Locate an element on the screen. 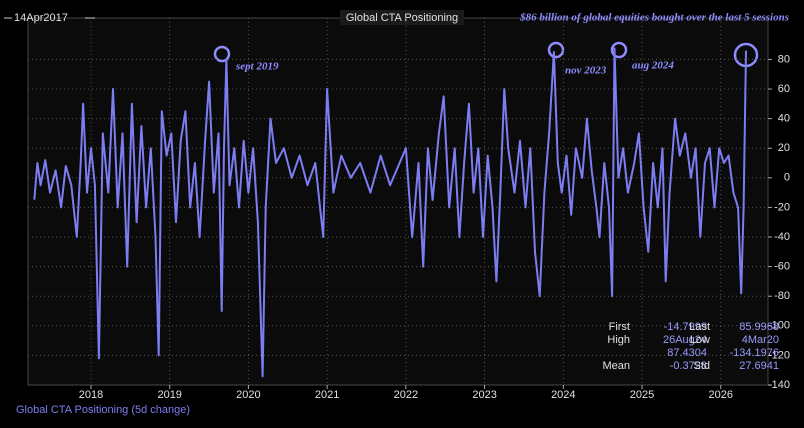 The height and width of the screenshot is (428, 804). title-box is located at coordinates (402, 17).